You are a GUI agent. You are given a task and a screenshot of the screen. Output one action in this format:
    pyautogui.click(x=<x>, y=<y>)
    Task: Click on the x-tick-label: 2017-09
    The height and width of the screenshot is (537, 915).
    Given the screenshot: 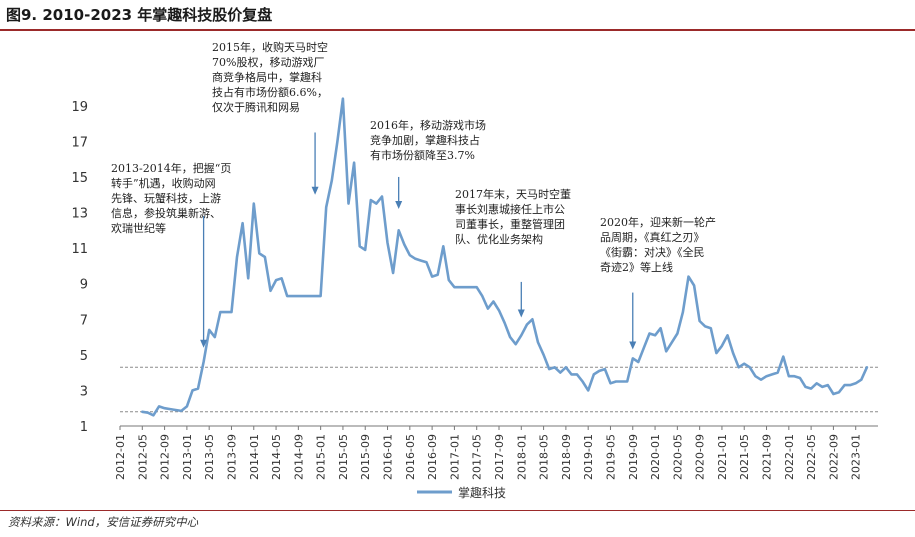 What is the action you would take?
    pyautogui.click(x=499, y=457)
    